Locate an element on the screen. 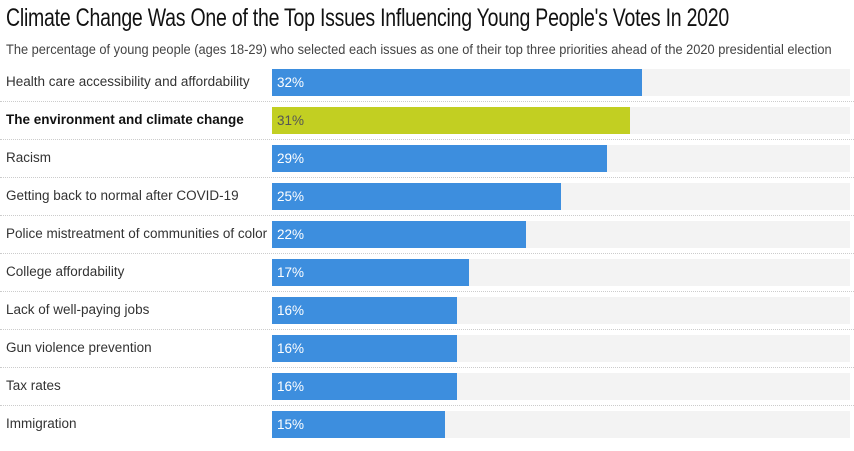 The height and width of the screenshot is (451, 854). bar-row: Immigration 15% is located at coordinates (427, 425).